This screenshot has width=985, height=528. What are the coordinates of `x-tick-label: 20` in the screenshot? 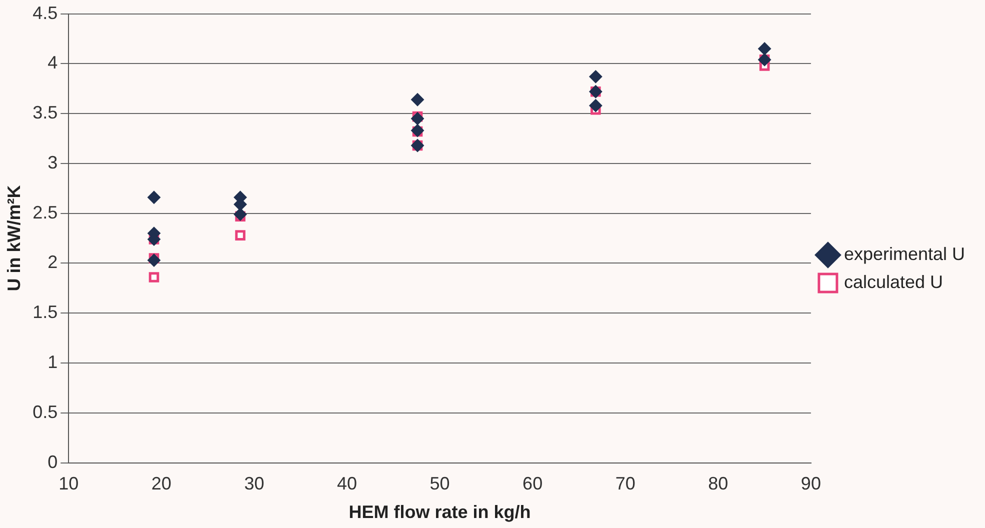 It's located at (161, 484).